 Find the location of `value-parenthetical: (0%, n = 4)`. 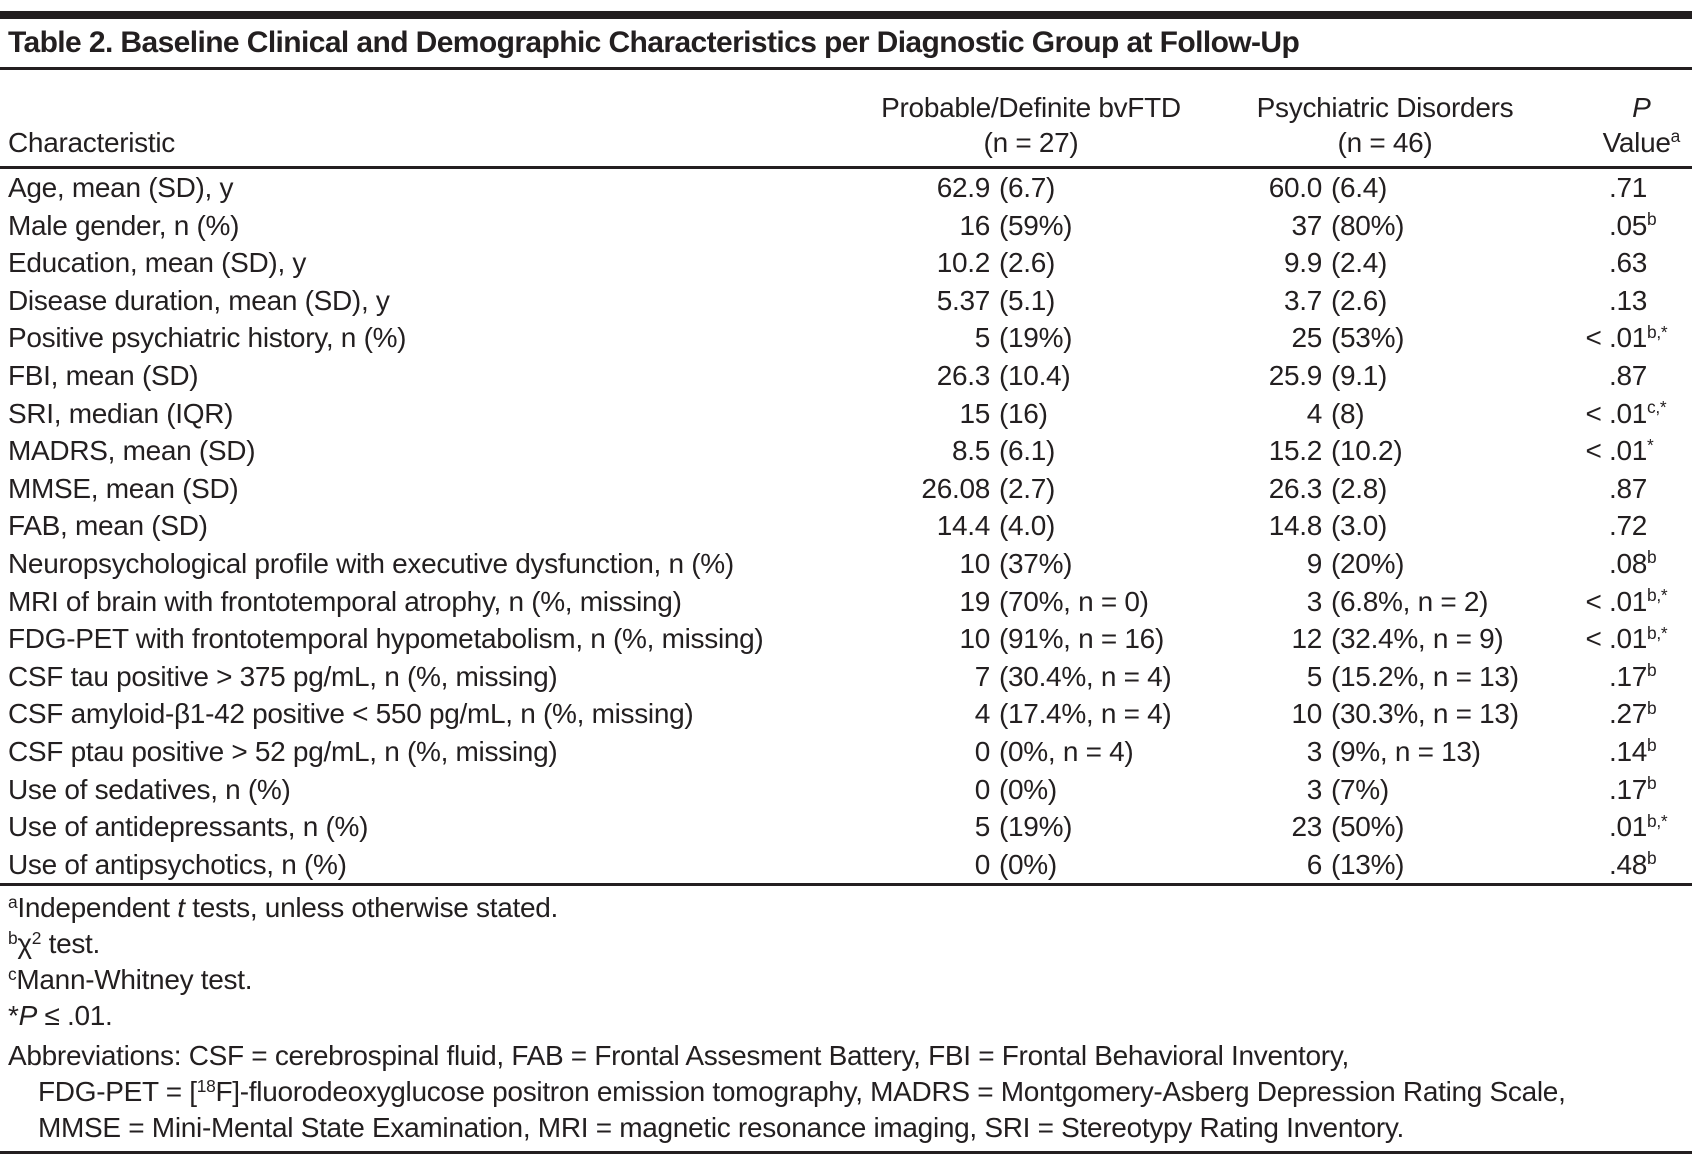

value-parenthetical: (0%, n = 4) is located at coordinates (1066, 751).